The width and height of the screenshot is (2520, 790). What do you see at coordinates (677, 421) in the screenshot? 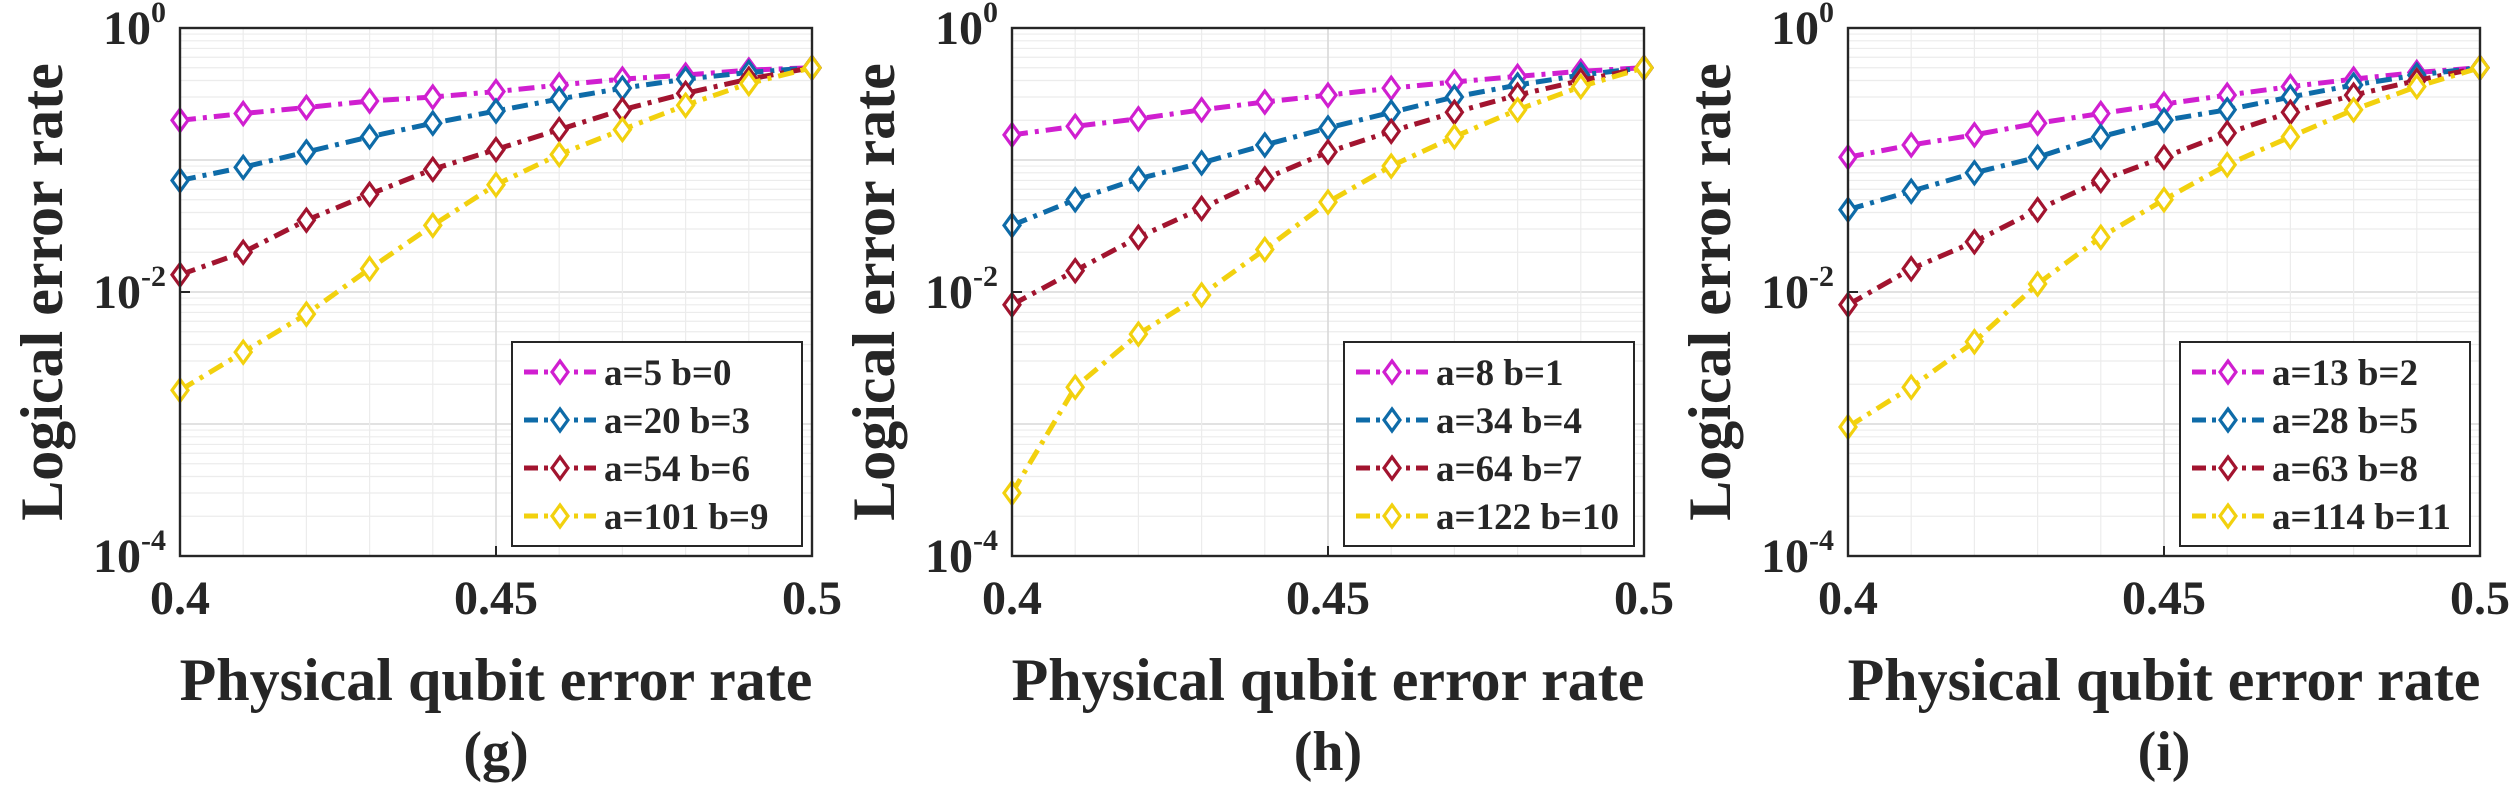
I see `legend-label: a=20 b=3` at bounding box center [677, 421].